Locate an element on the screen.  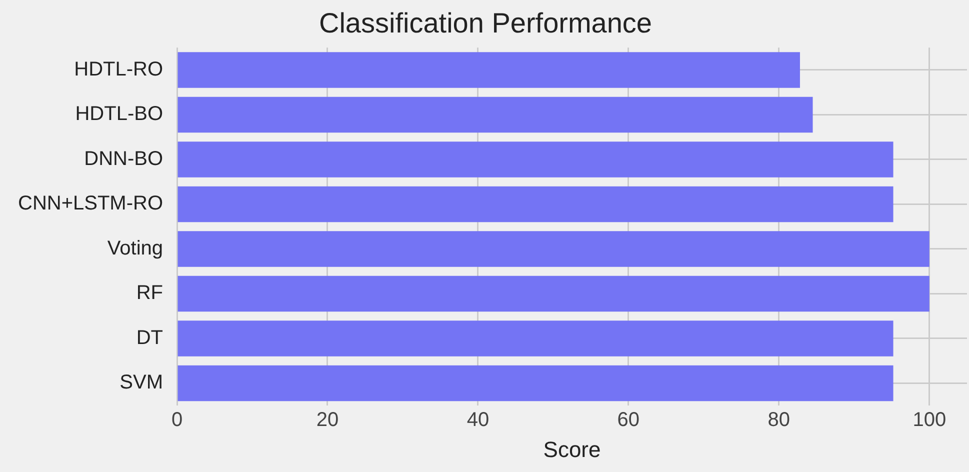
x-tick-label: 100 is located at coordinates (929, 420).